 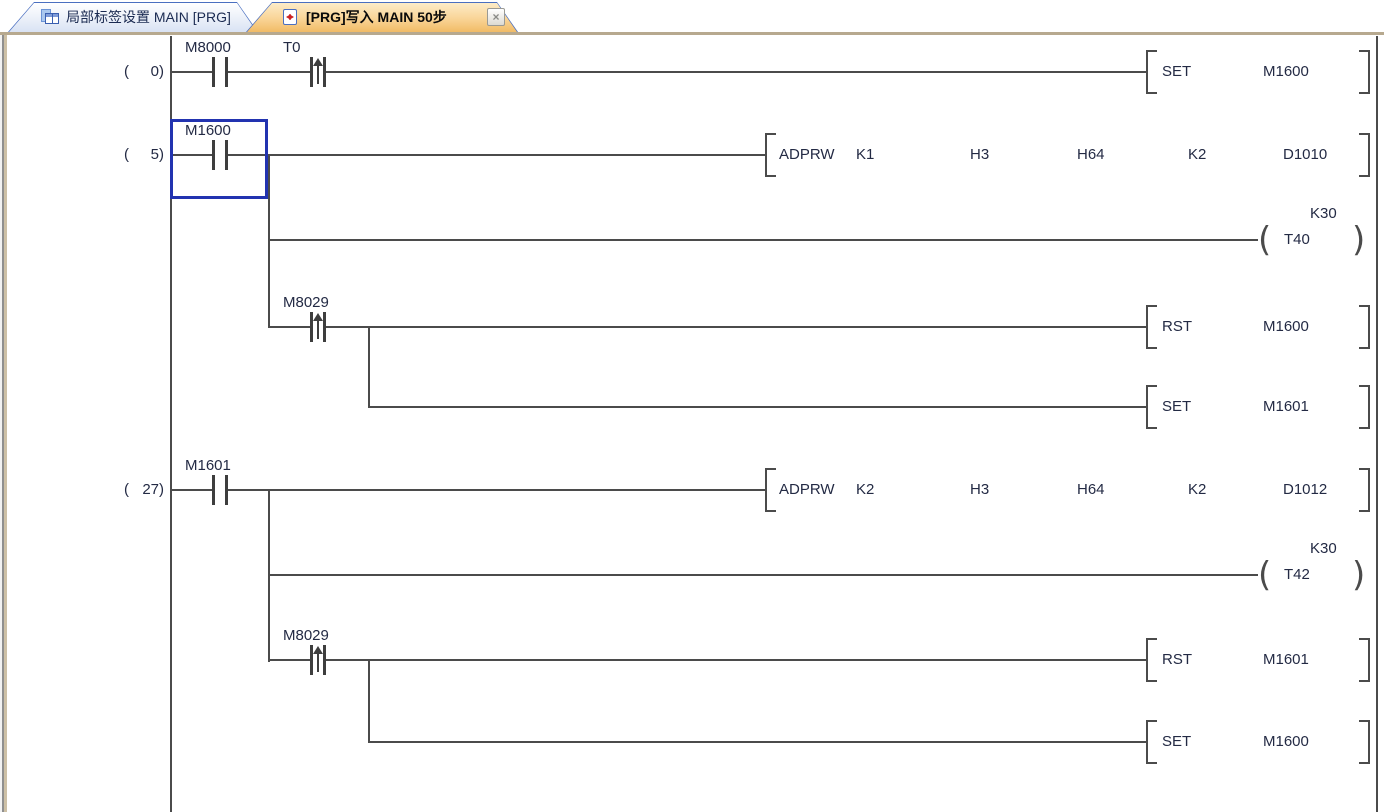 I want to click on device-label: M1600, so click(x=208, y=130).